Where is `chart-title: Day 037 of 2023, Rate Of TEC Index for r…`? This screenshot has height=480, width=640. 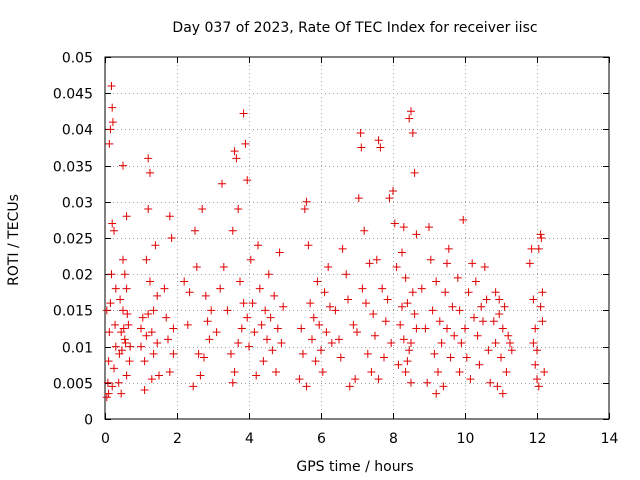
chart-title: Day 037 of 2023, Rate Of TEC Index for r… is located at coordinates (354, 28).